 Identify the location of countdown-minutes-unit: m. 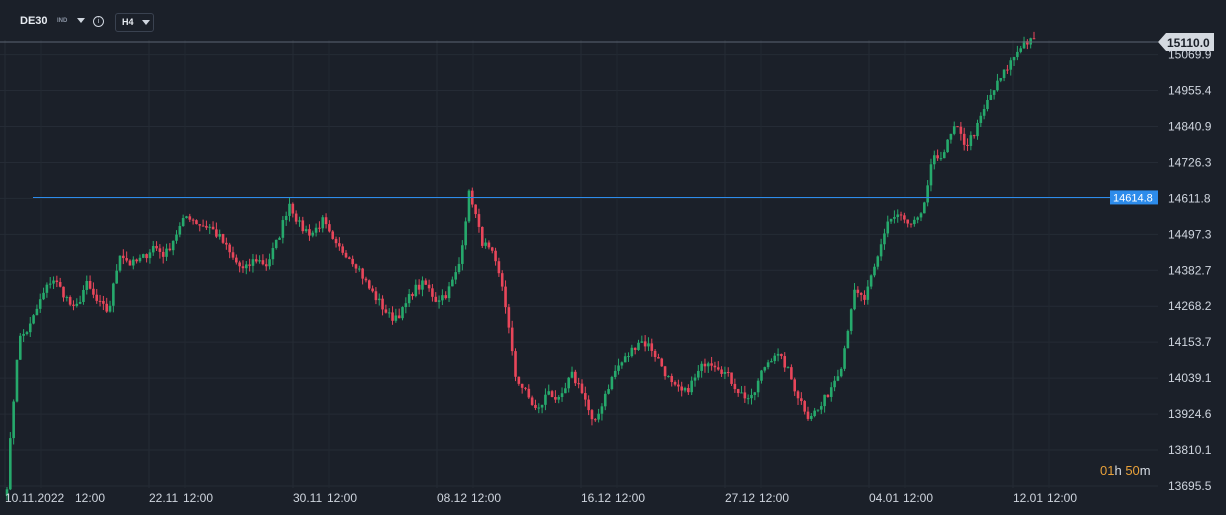
(1145, 470).